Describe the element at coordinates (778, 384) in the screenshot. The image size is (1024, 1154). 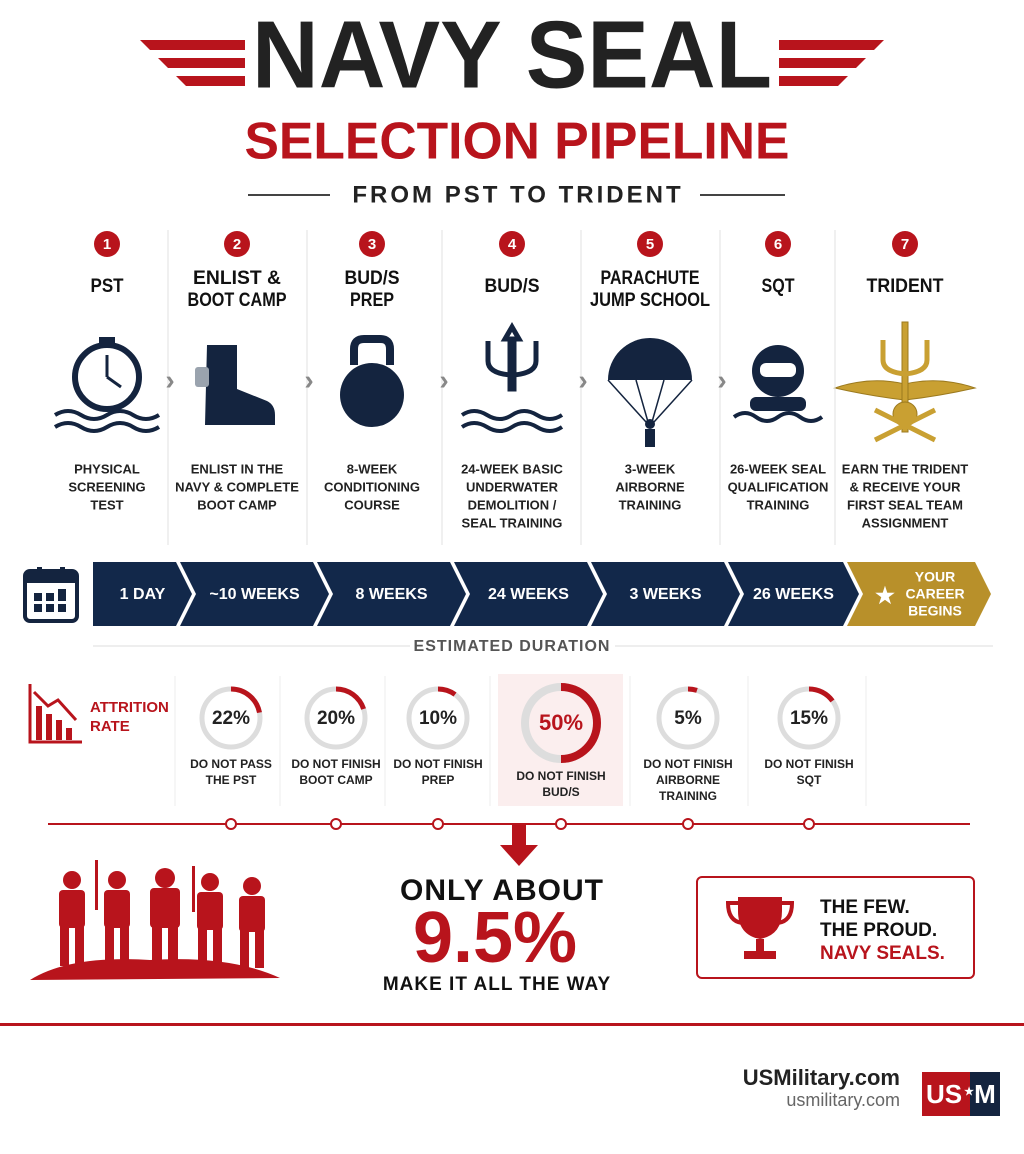
I see `diver-icon` at that location.